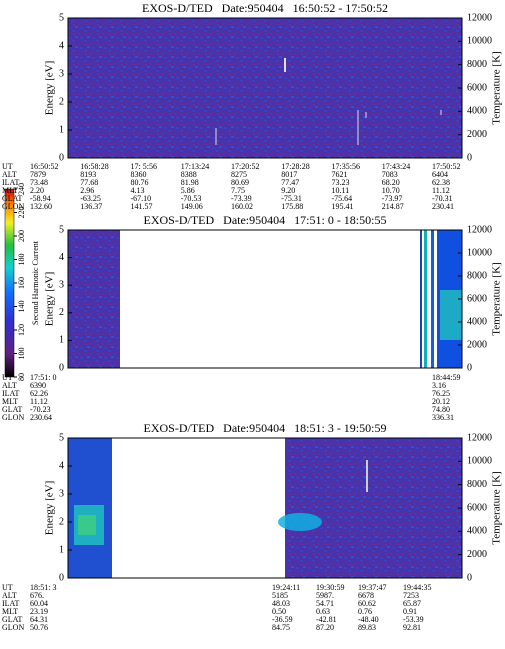 This screenshot has height=649, width=505. I want to click on ephemeris-label: UT, so click(7, 166).